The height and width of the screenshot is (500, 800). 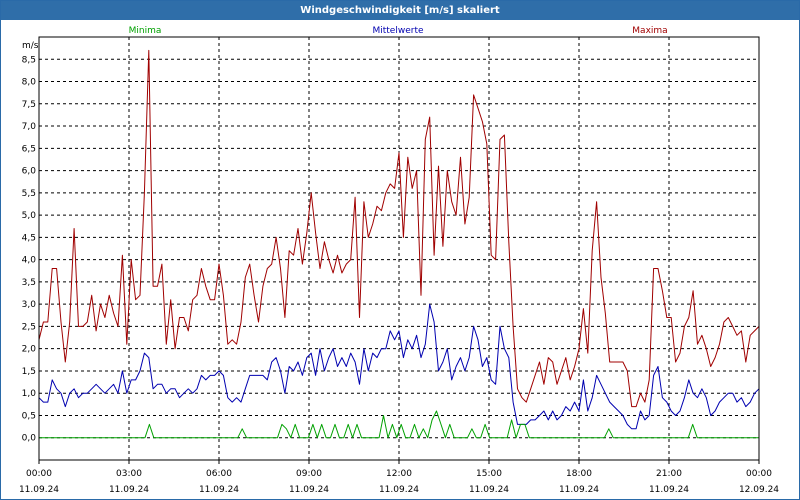 I want to click on x-tick-time-label: 21:00, so click(x=669, y=474).